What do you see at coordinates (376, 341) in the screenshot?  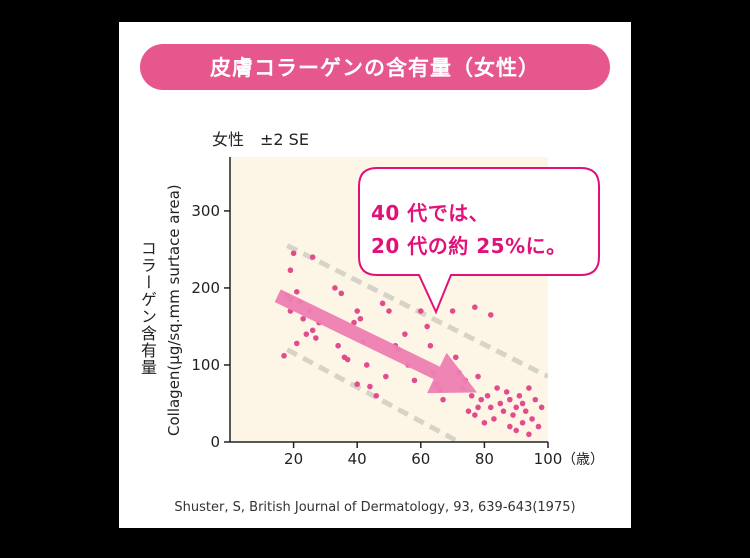 I see `trend-arrow` at bounding box center [376, 341].